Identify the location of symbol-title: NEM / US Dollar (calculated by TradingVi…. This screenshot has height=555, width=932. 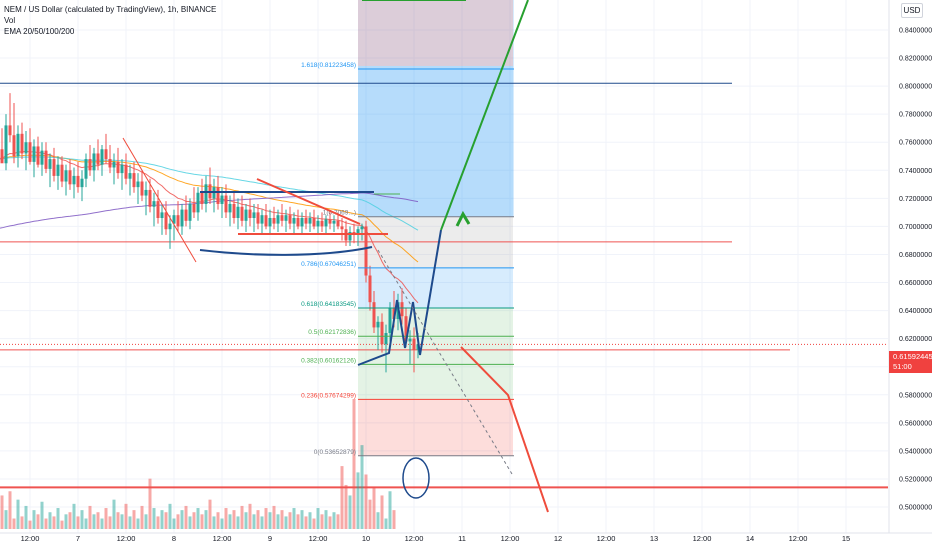
(110, 9).